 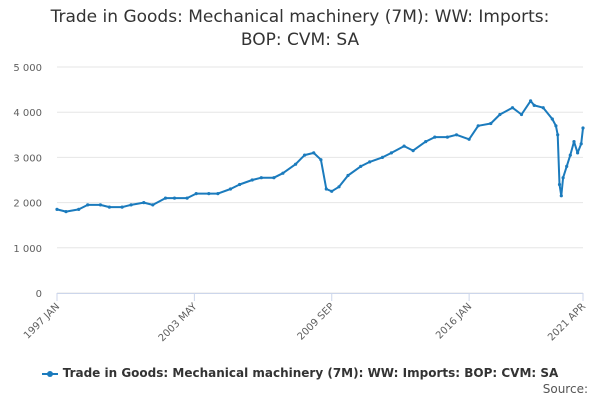 I want to click on legend-swatch, so click(x=49, y=373).